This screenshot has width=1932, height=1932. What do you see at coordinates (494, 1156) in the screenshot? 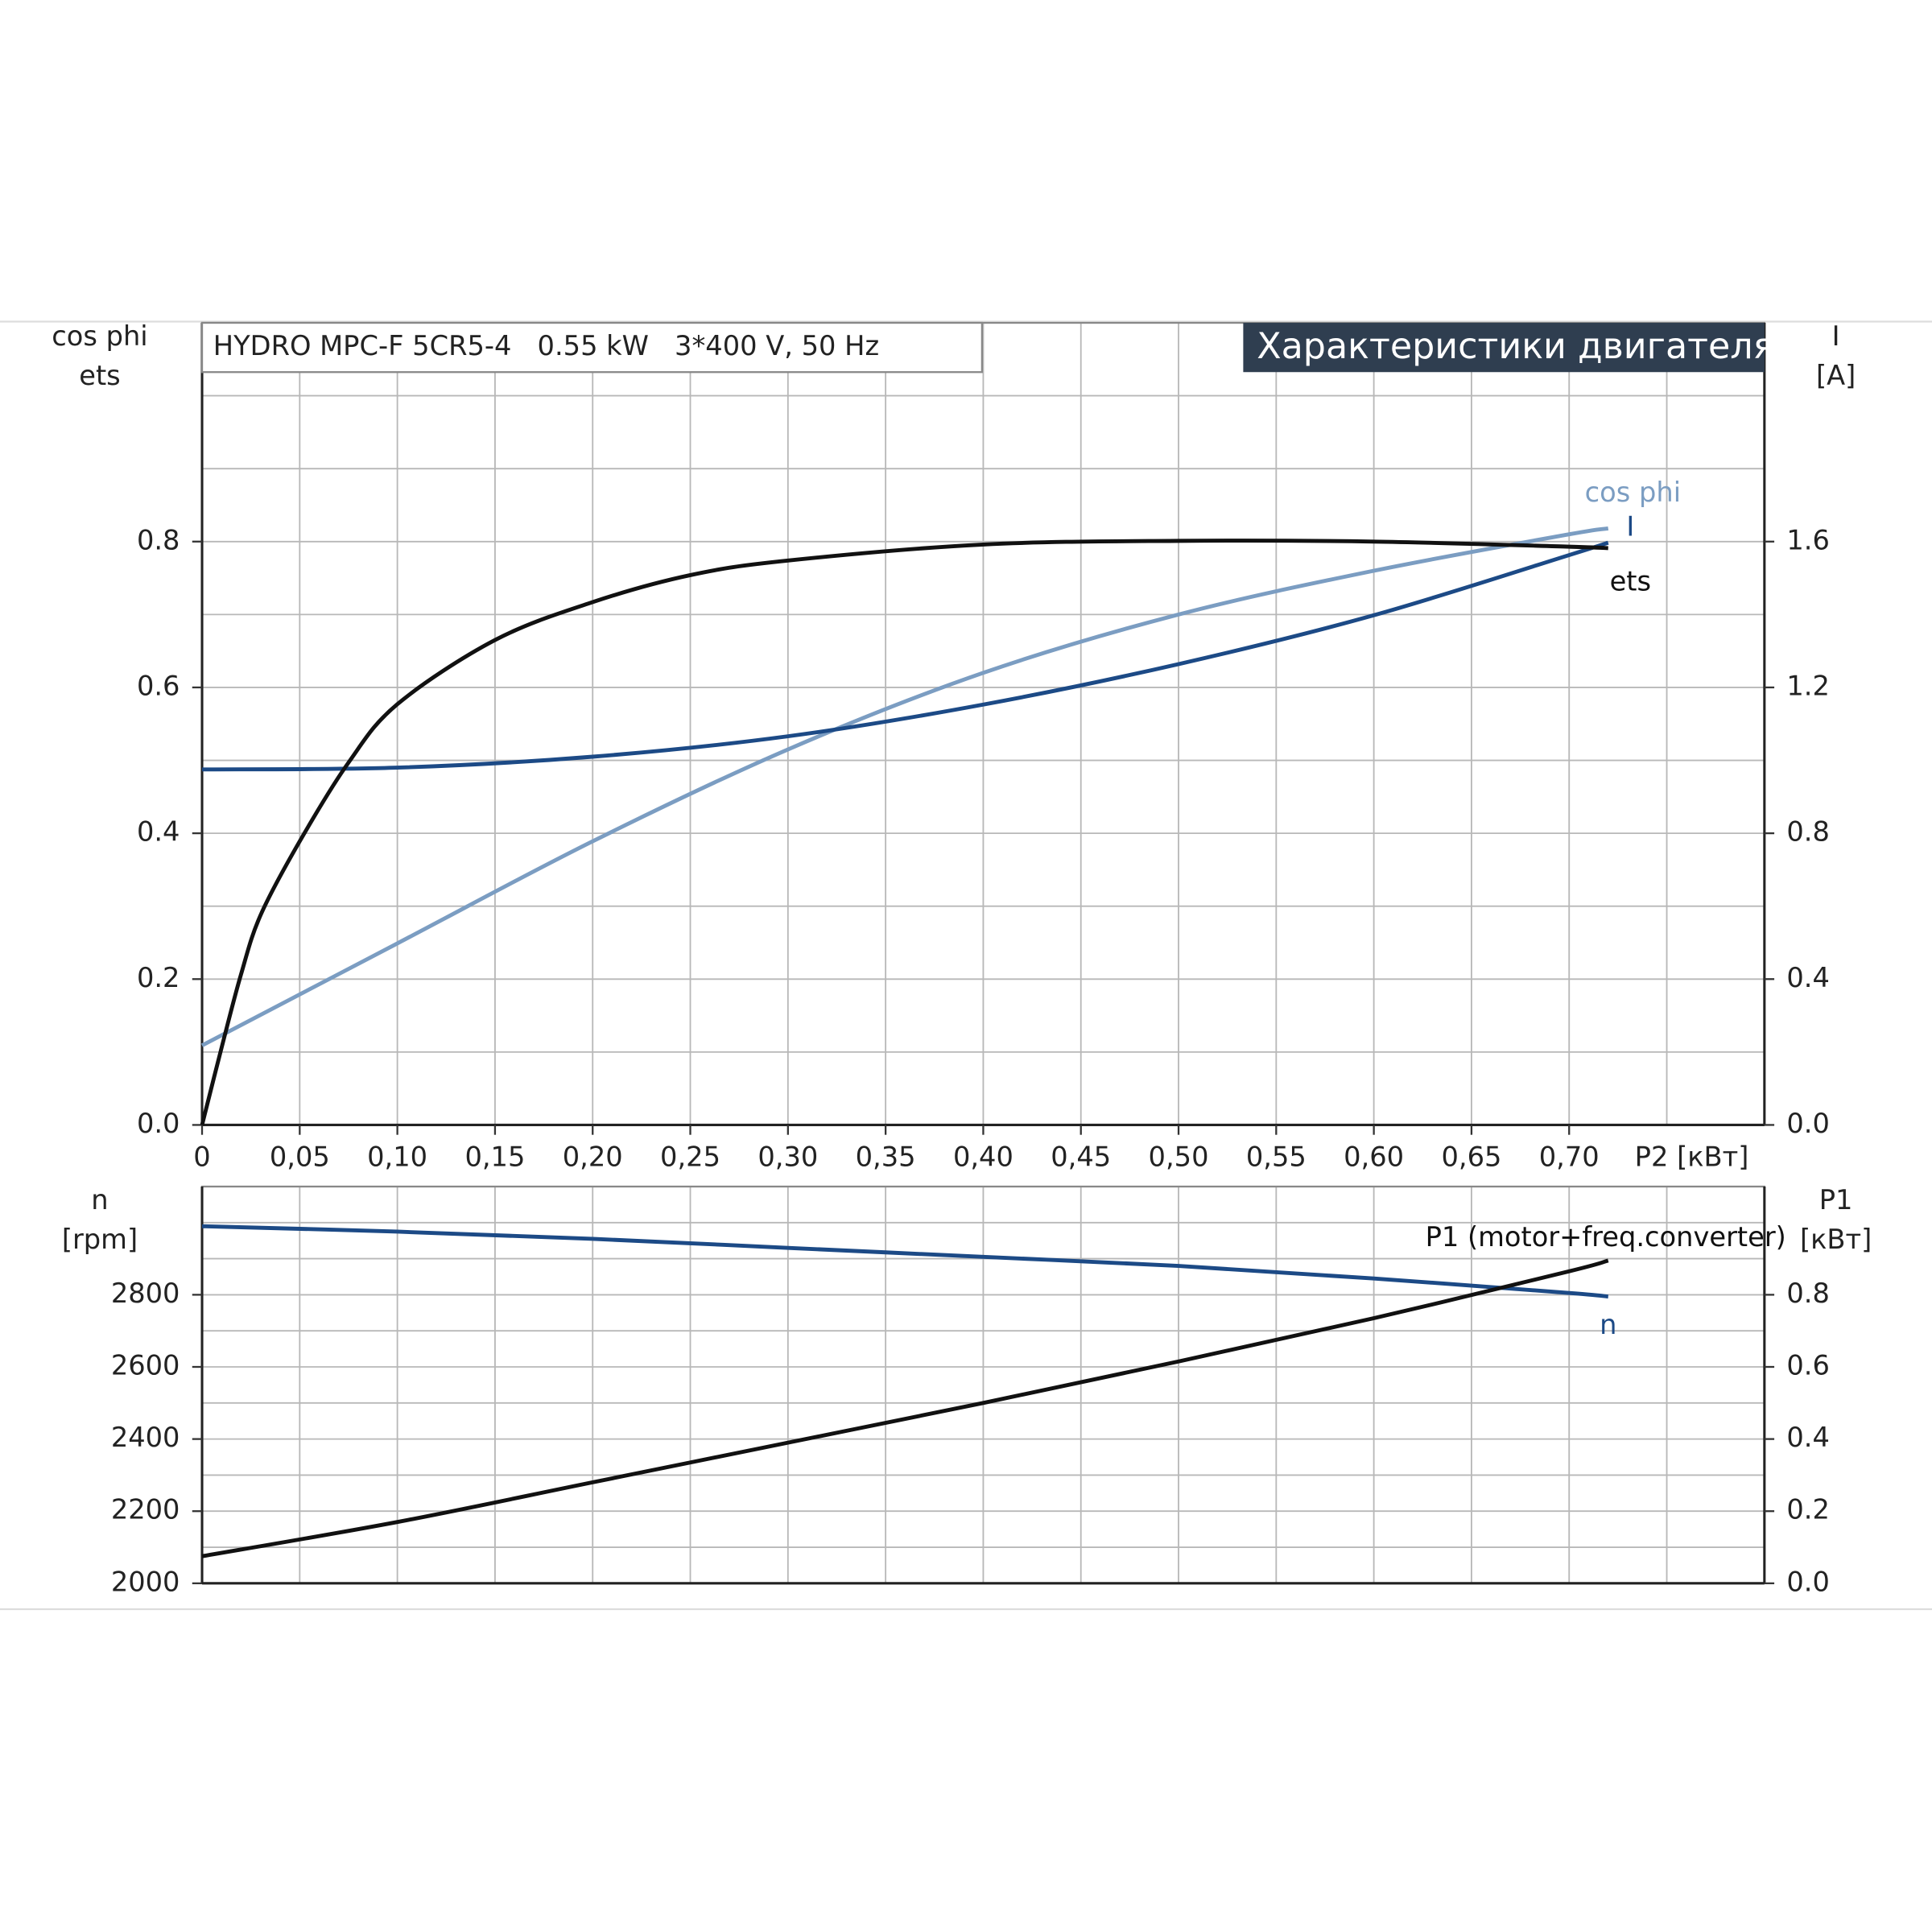
I see `x-tick-label: 0,15` at bounding box center [494, 1156].